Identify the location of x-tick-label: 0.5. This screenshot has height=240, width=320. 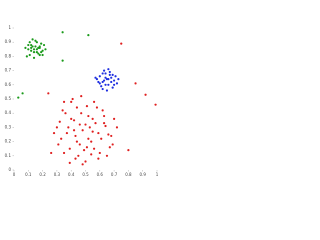
(85, 174).